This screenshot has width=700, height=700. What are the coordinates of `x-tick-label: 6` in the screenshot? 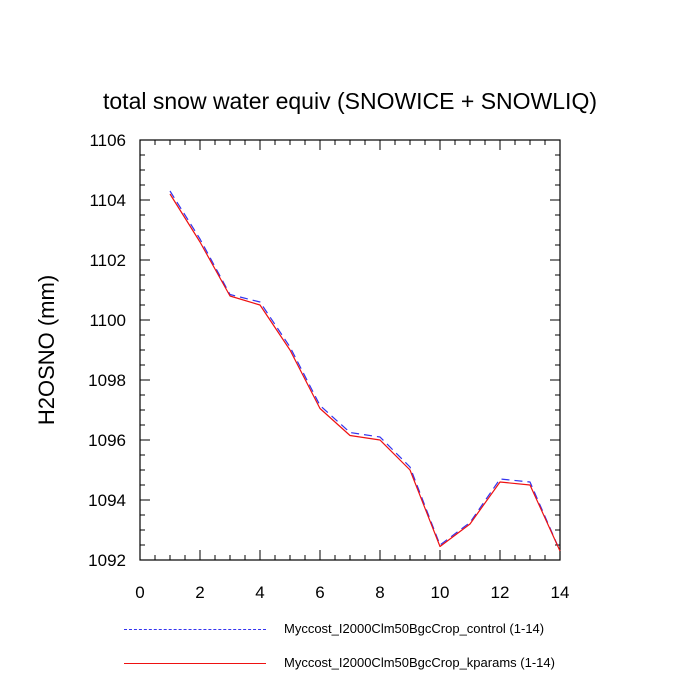 It's located at (319, 592).